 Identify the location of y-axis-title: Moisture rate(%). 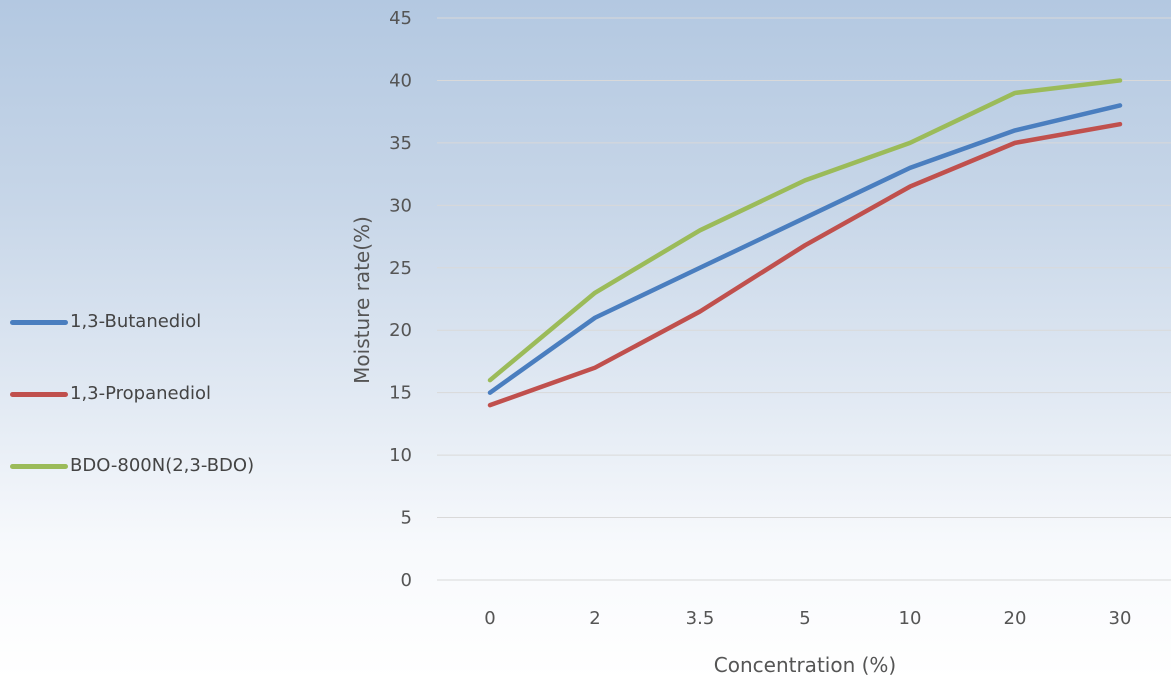
(362, 300).